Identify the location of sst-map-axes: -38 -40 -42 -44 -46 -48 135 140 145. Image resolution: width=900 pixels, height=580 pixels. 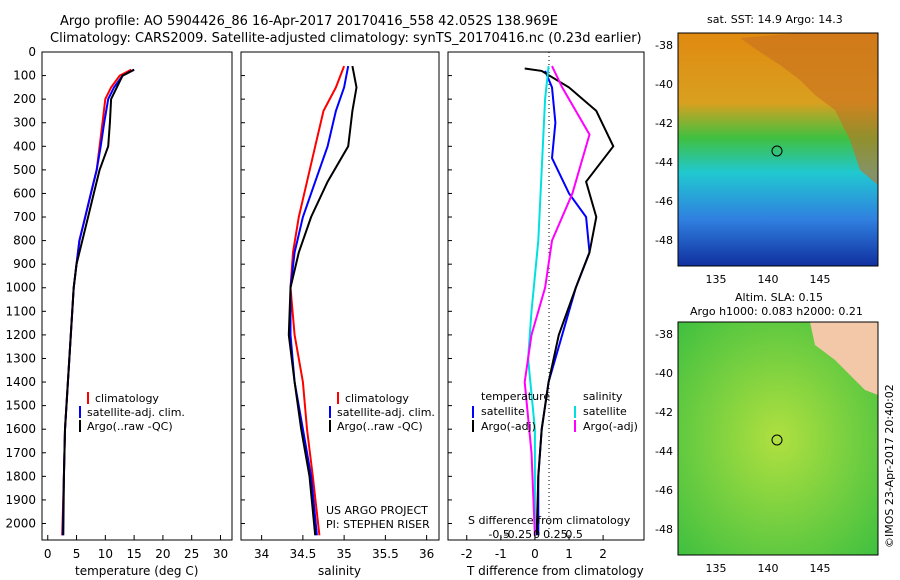
(742, 162).